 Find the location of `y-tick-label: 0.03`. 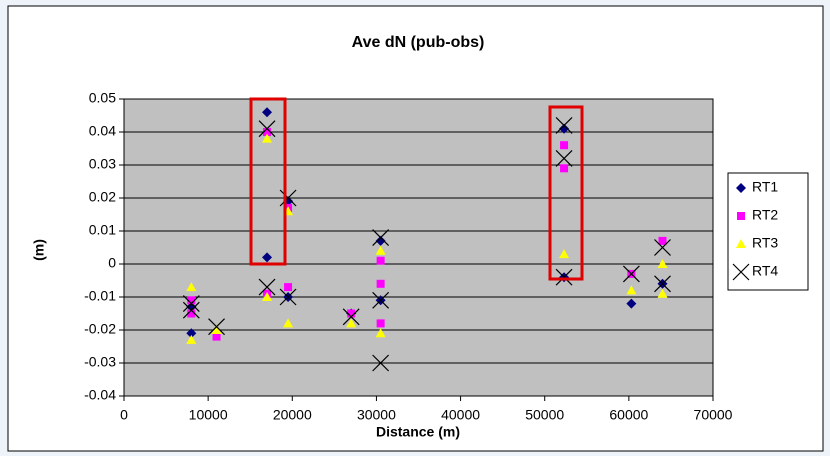

y-tick-label: 0.03 is located at coordinates (102, 164).